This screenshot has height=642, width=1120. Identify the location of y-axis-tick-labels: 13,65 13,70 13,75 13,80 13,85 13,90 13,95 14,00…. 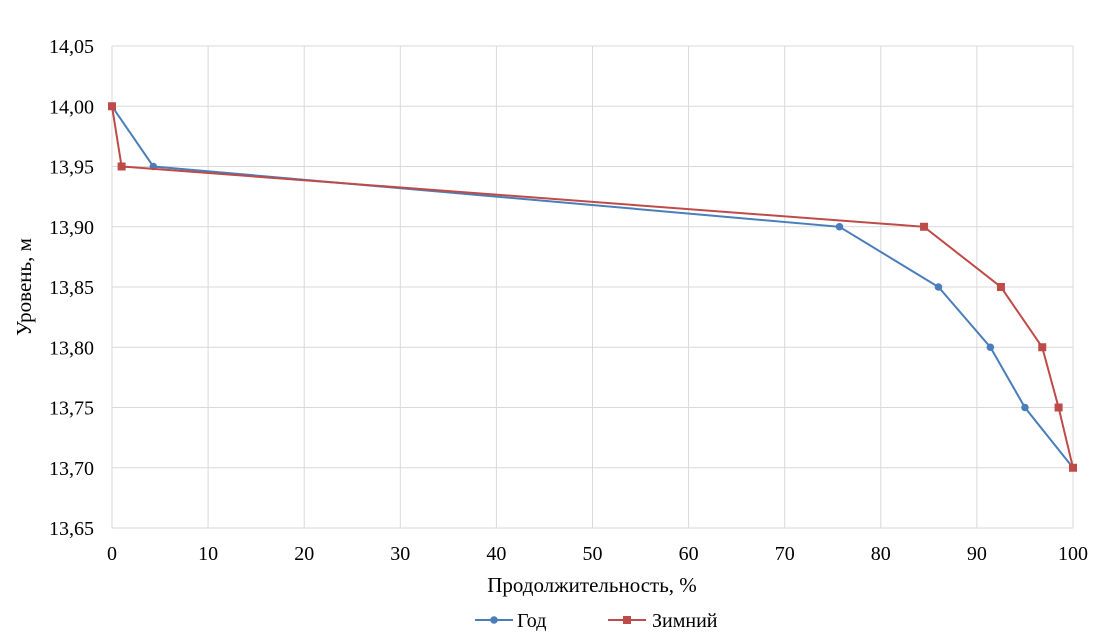
(71, 288).